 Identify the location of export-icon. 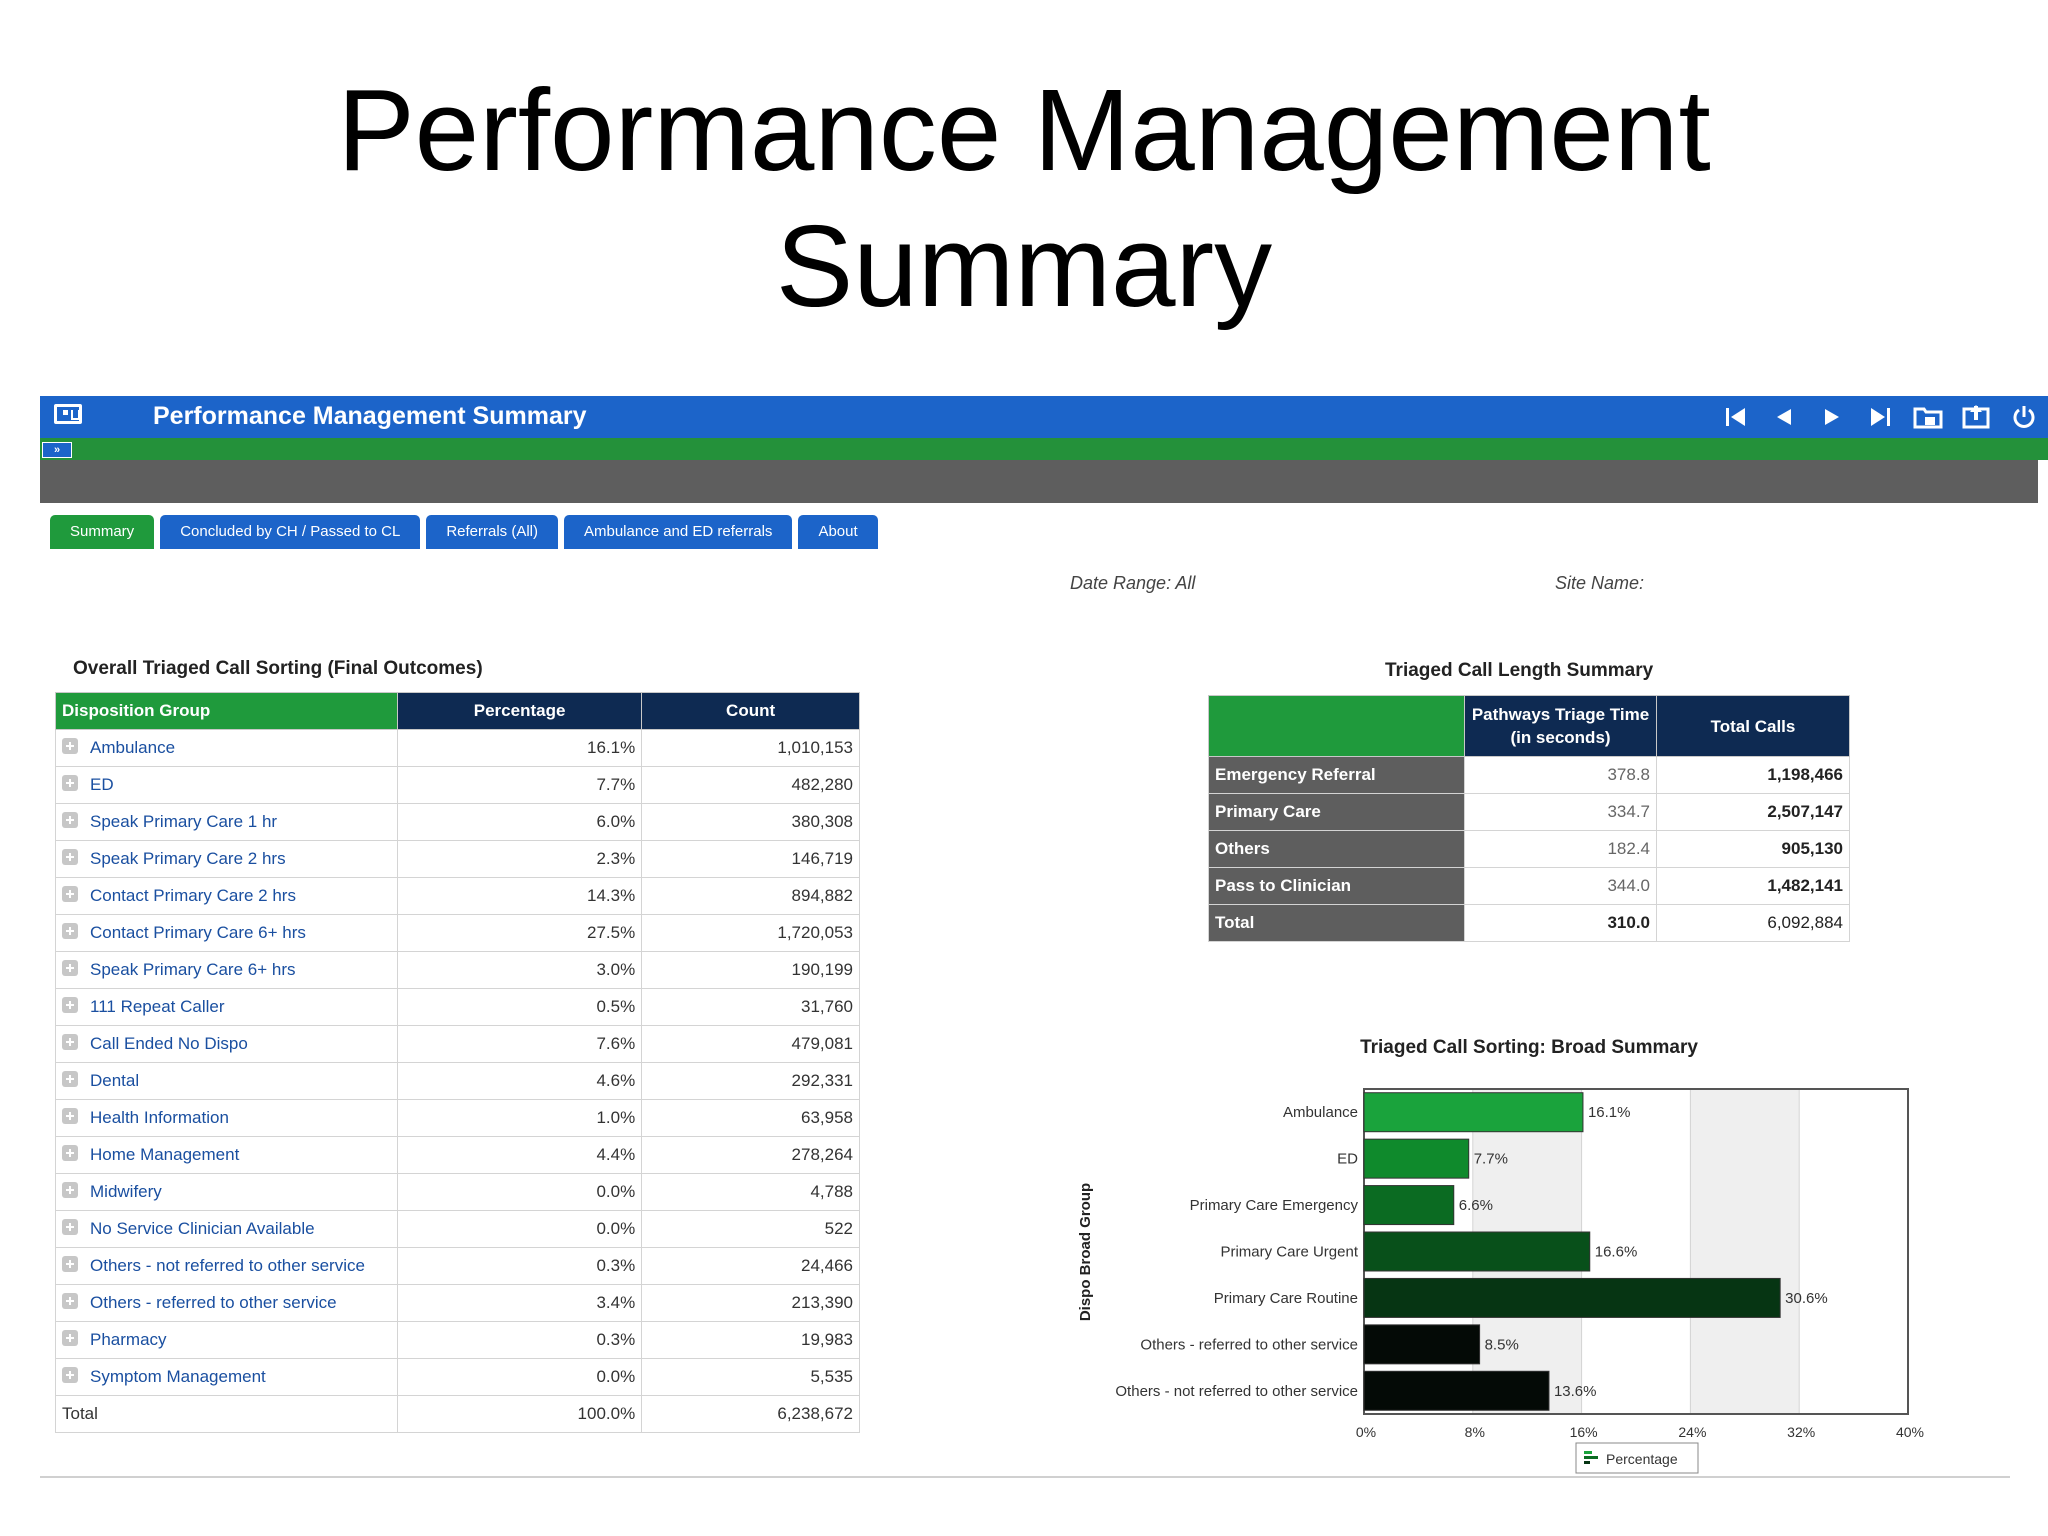
(1976, 417).